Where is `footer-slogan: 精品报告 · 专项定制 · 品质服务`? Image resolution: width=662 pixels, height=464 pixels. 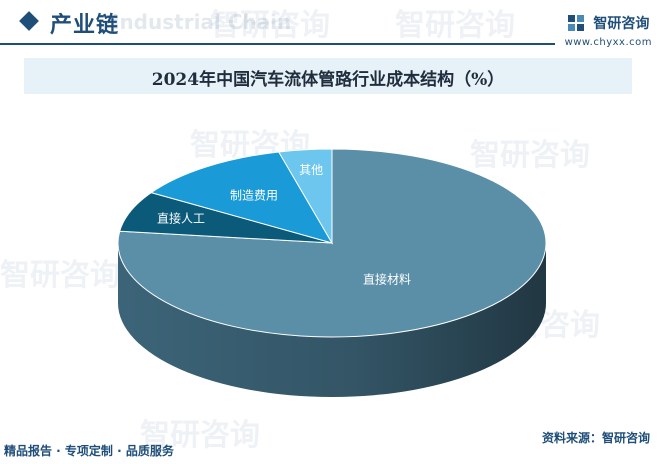
footer-slogan: 精品报告 · 专项定制 · 品质服务 is located at coordinates (89, 451).